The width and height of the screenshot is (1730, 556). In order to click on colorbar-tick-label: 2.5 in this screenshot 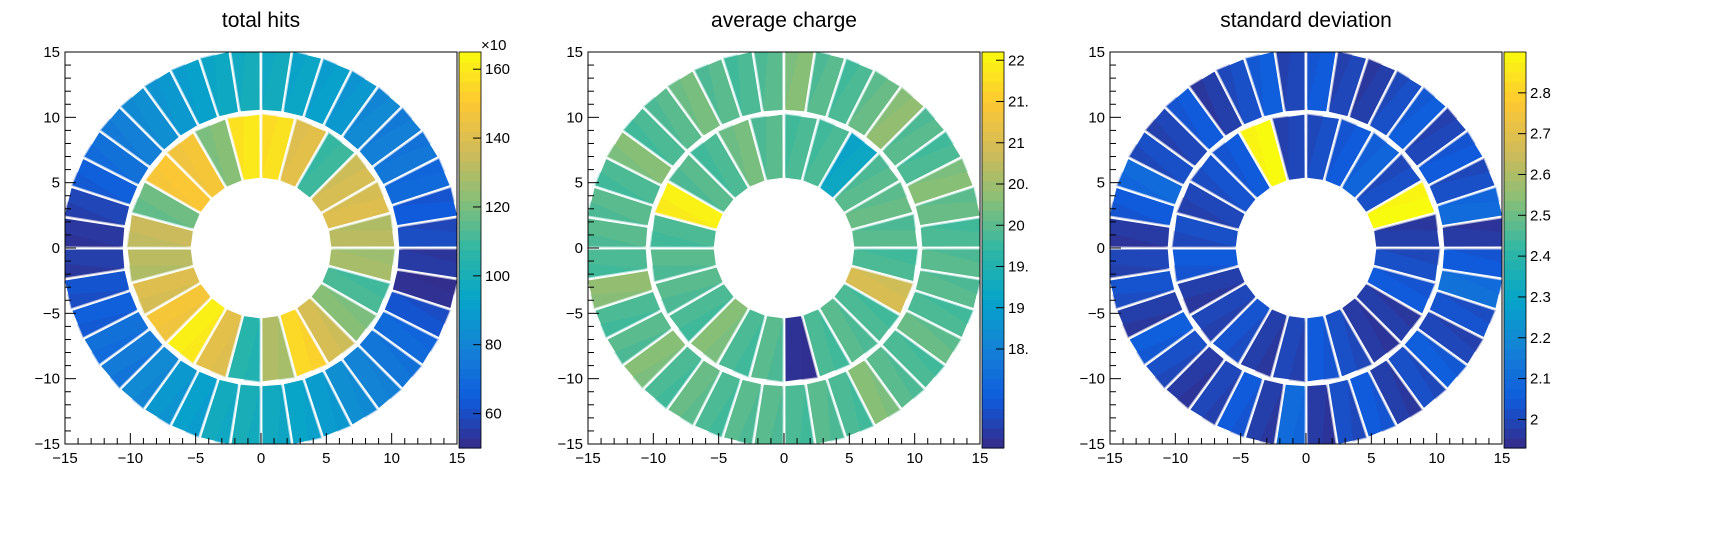, I will do `click(1540, 215)`.